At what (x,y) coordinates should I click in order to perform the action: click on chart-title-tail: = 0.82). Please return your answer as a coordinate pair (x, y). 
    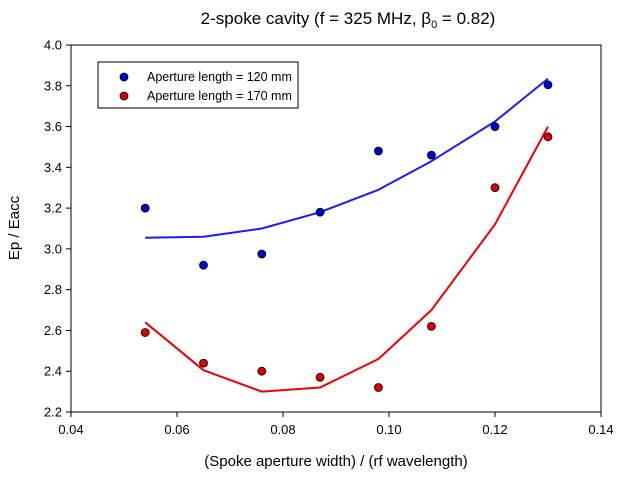
    Looking at the image, I should click on (466, 18).